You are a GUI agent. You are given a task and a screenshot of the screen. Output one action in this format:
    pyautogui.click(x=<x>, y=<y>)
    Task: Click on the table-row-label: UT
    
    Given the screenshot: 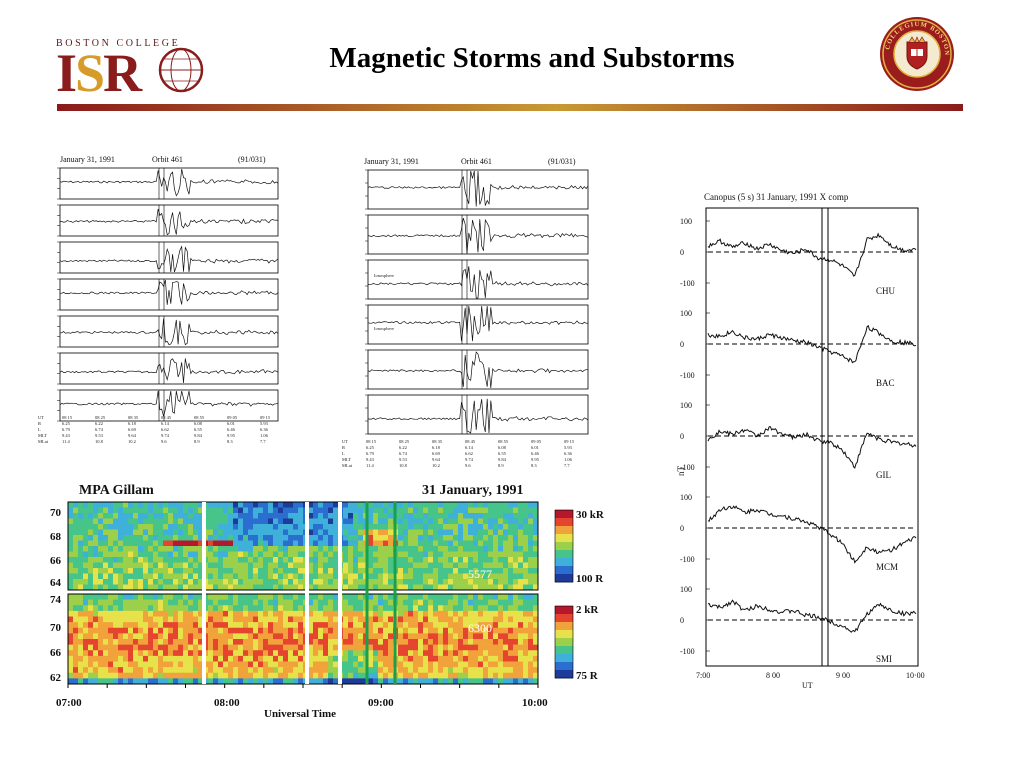 What is the action you would take?
    pyautogui.click(x=345, y=441)
    